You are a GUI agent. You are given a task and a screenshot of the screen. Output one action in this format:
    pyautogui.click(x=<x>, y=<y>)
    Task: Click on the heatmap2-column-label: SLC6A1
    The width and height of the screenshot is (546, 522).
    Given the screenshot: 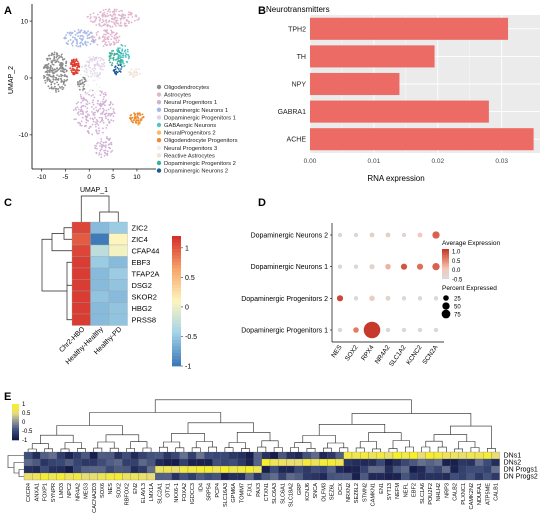 What is the action you would take?
    pyautogui.click(x=283, y=493)
    